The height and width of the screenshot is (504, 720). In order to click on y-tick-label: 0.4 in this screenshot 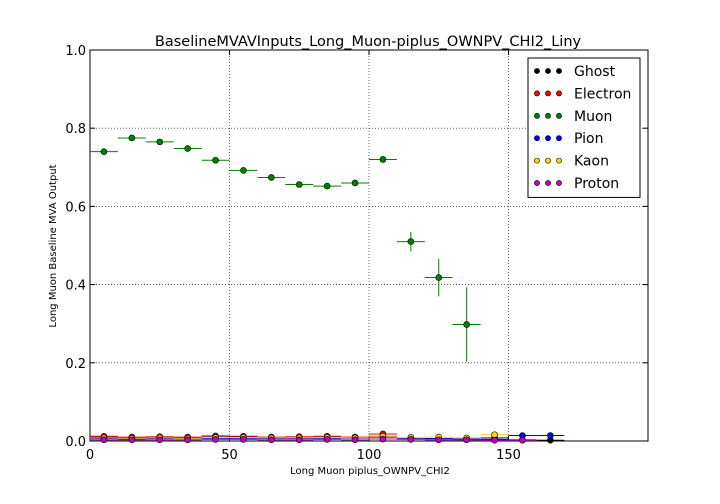, I will do `click(75, 286)`.